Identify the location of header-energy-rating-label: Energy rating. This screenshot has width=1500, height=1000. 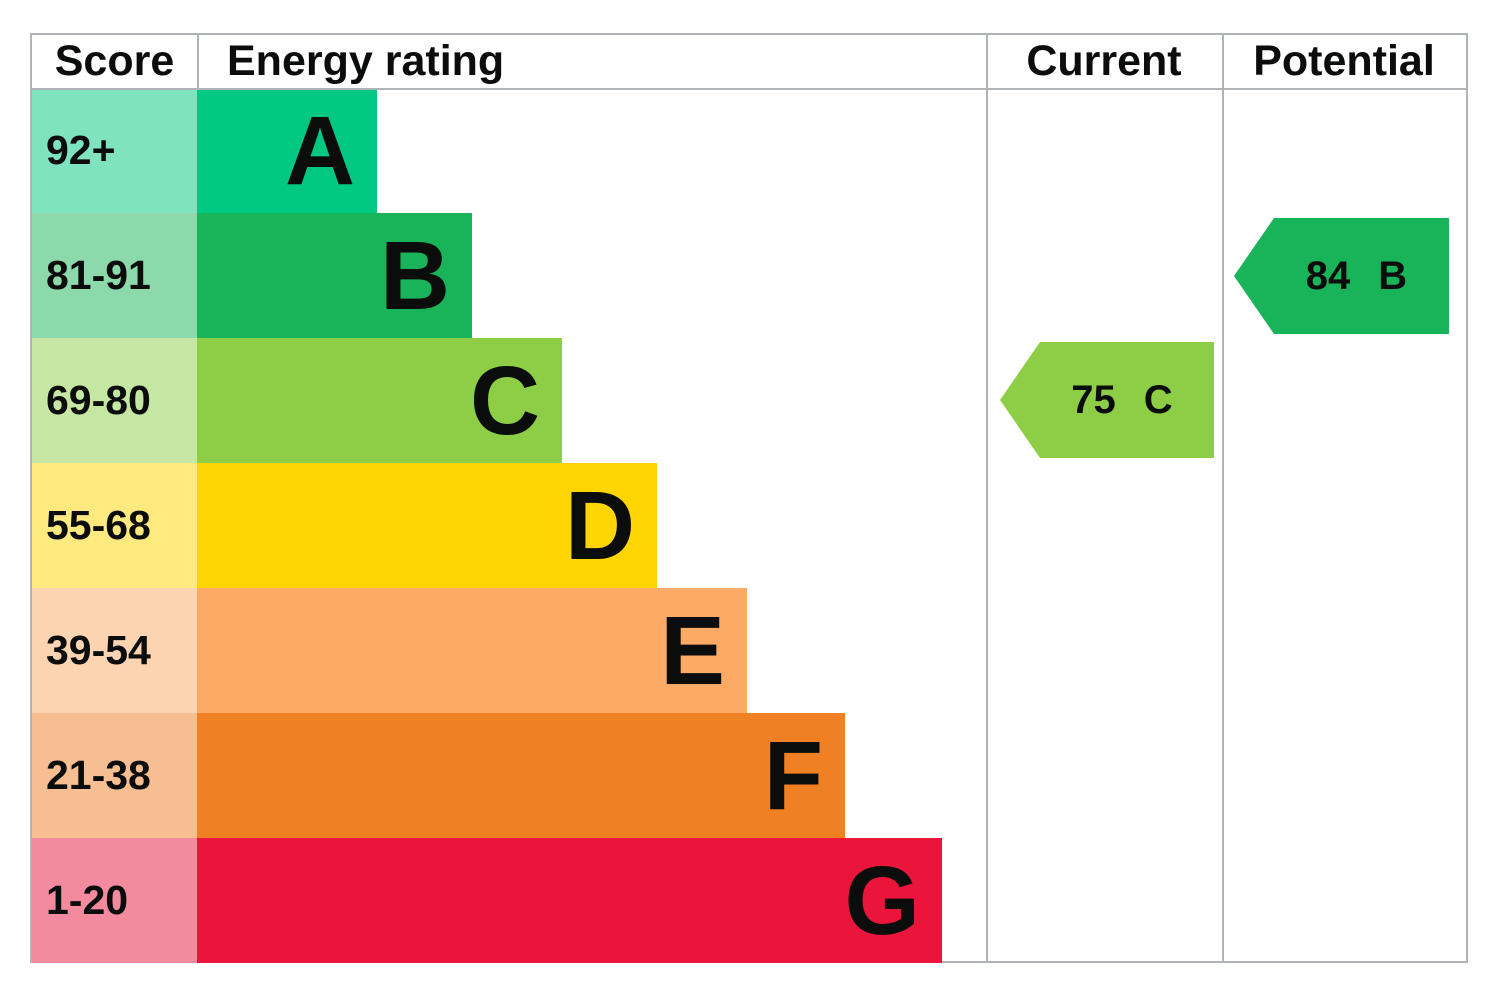
(366, 61).